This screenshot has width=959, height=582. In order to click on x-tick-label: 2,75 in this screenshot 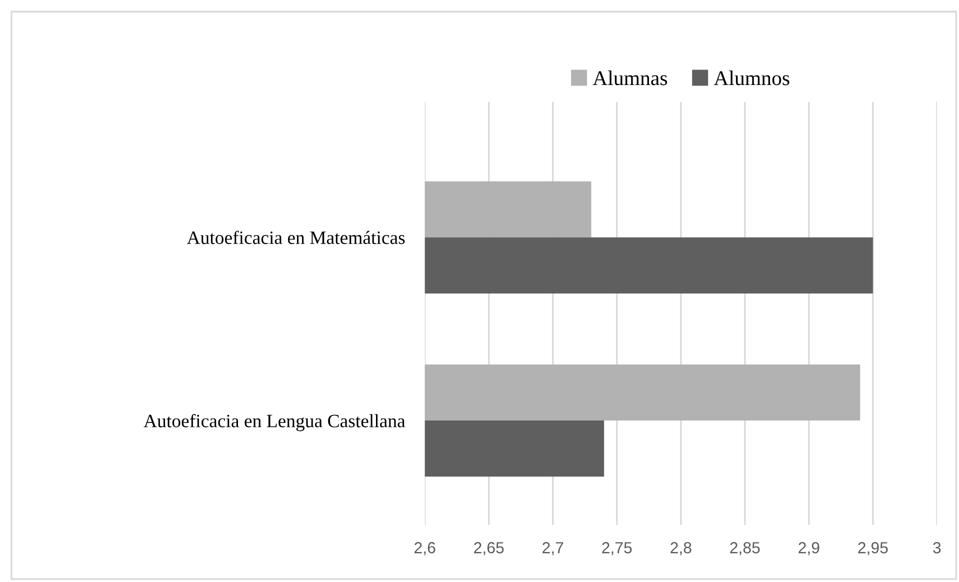, I will do `click(617, 549)`.